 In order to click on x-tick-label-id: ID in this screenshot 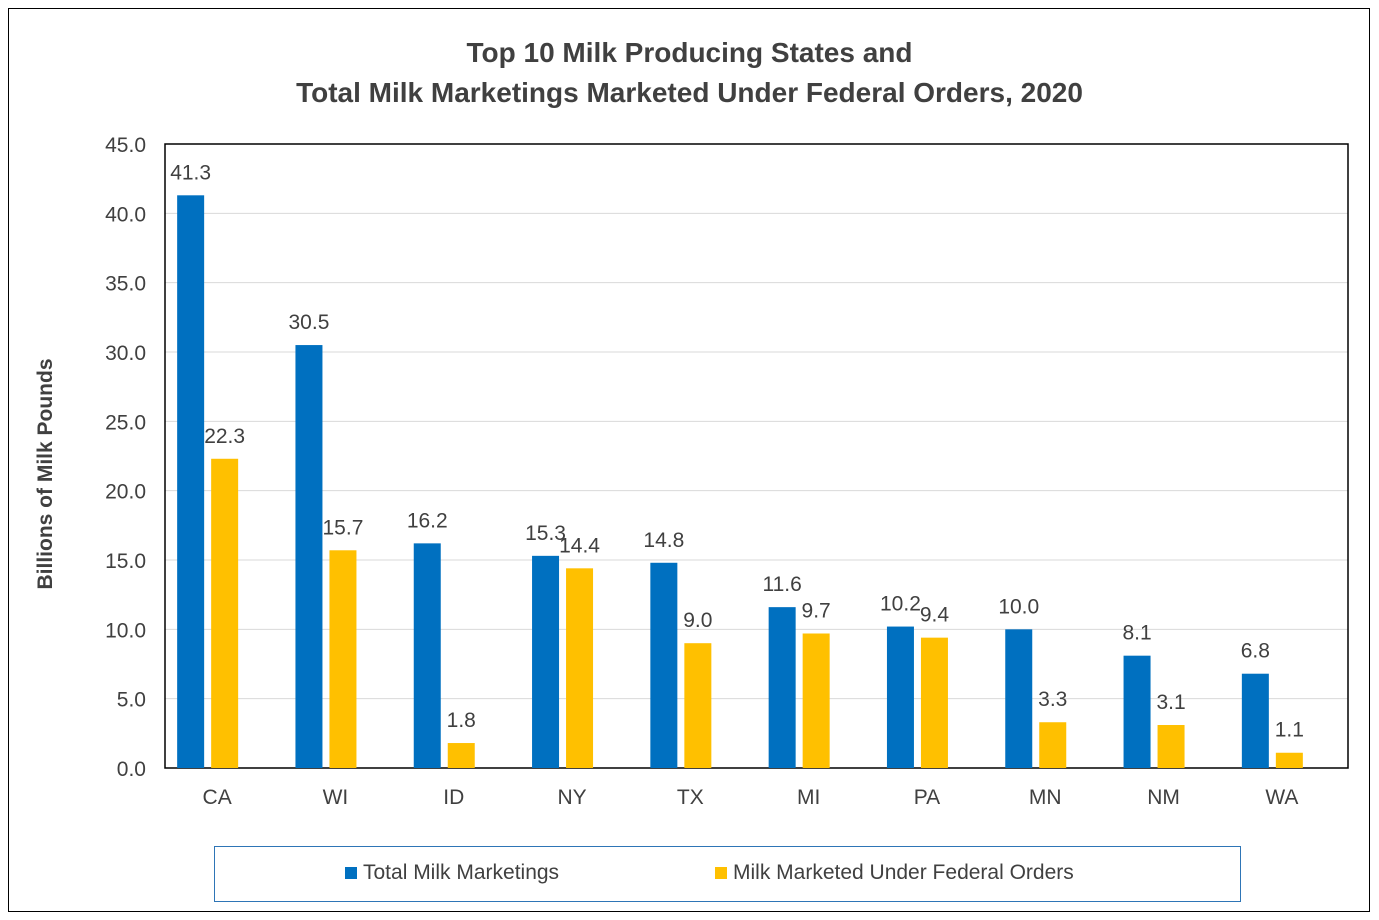, I will do `click(453, 797)`.